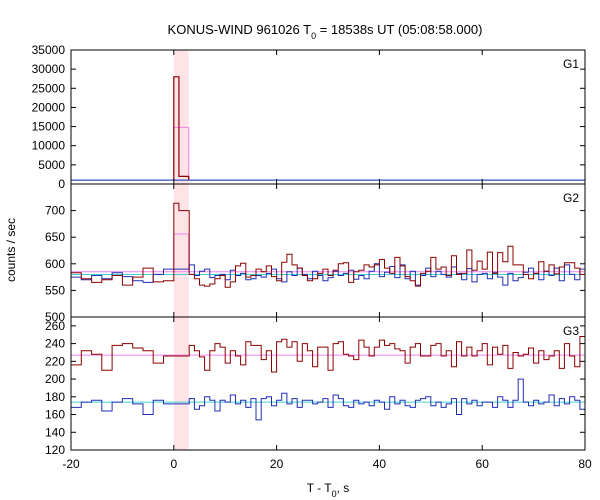 Image resolution: width=600 pixels, height=500 pixels. What do you see at coordinates (51, 165) in the screenshot?
I see `y-tick-label: 5000` at bounding box center [51, 165].